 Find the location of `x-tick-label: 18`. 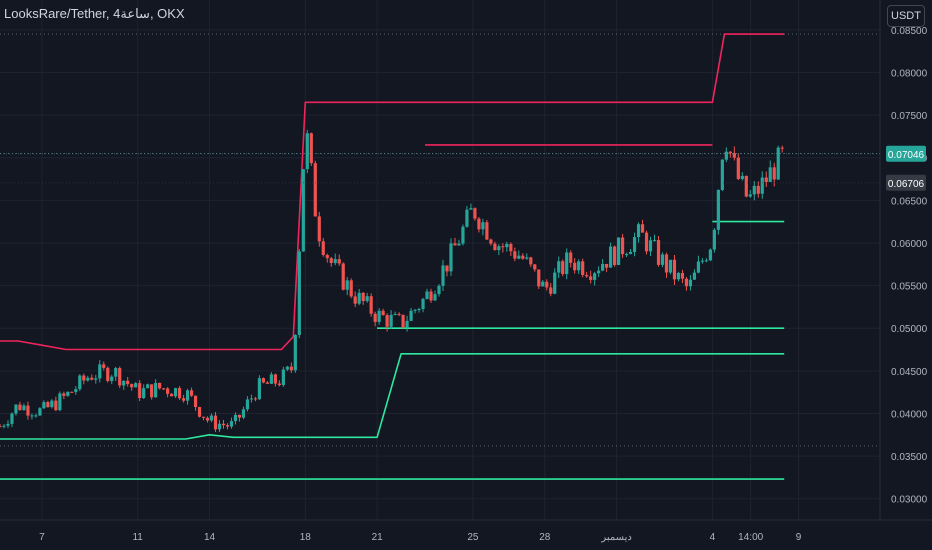

x-tick-label: 18 is located at coordinates (306, 537).